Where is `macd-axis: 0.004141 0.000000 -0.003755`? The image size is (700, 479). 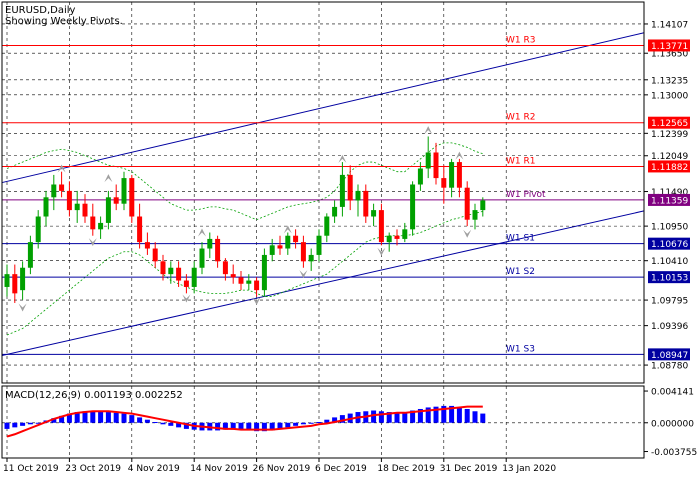 macd-axis: 0.004141 0.000000 -0.003755 is located at coordinates (670, 423).